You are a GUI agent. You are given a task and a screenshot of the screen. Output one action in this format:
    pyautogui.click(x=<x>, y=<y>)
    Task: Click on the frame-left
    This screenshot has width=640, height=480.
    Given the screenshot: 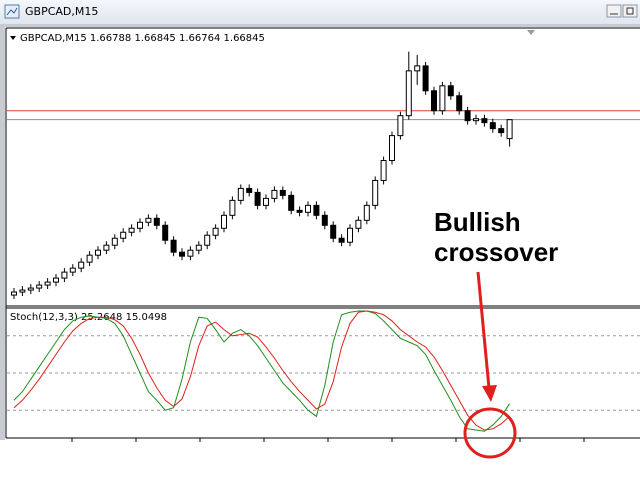 What is the action you would take?
    pyautogui.click(x=2, y=233)
    